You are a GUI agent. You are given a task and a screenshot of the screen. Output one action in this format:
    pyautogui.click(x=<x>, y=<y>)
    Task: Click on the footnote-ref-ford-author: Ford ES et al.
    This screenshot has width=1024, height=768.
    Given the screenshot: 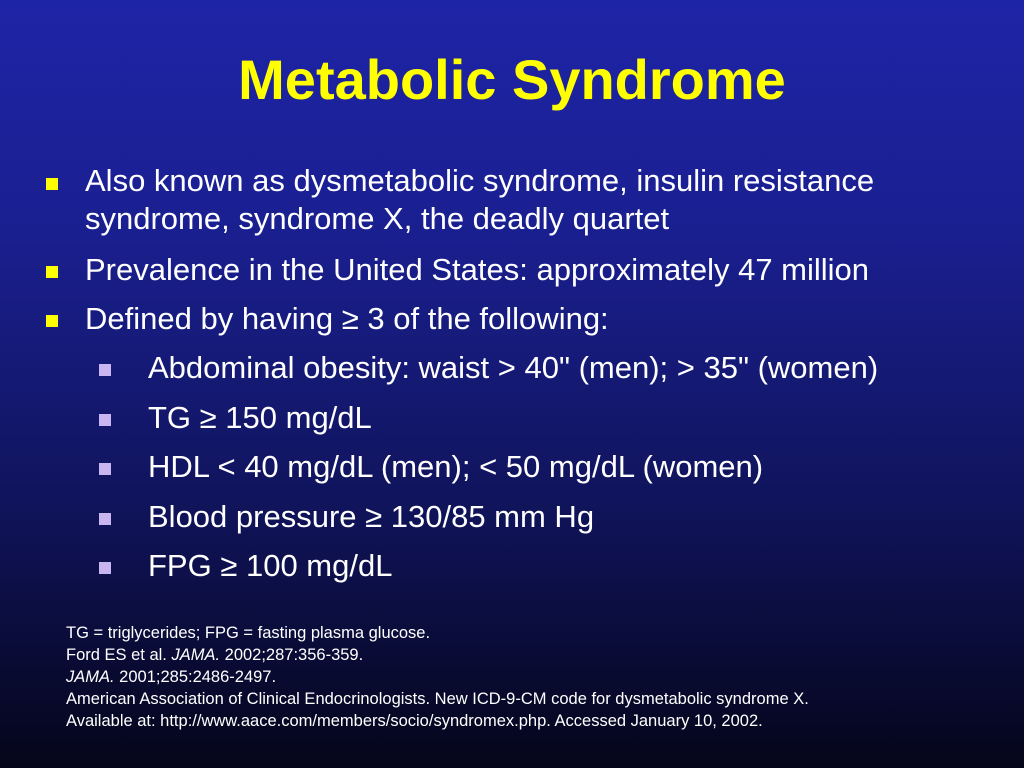 What is the action you would take?
    pyautogui.click(x=119, y=655)
    